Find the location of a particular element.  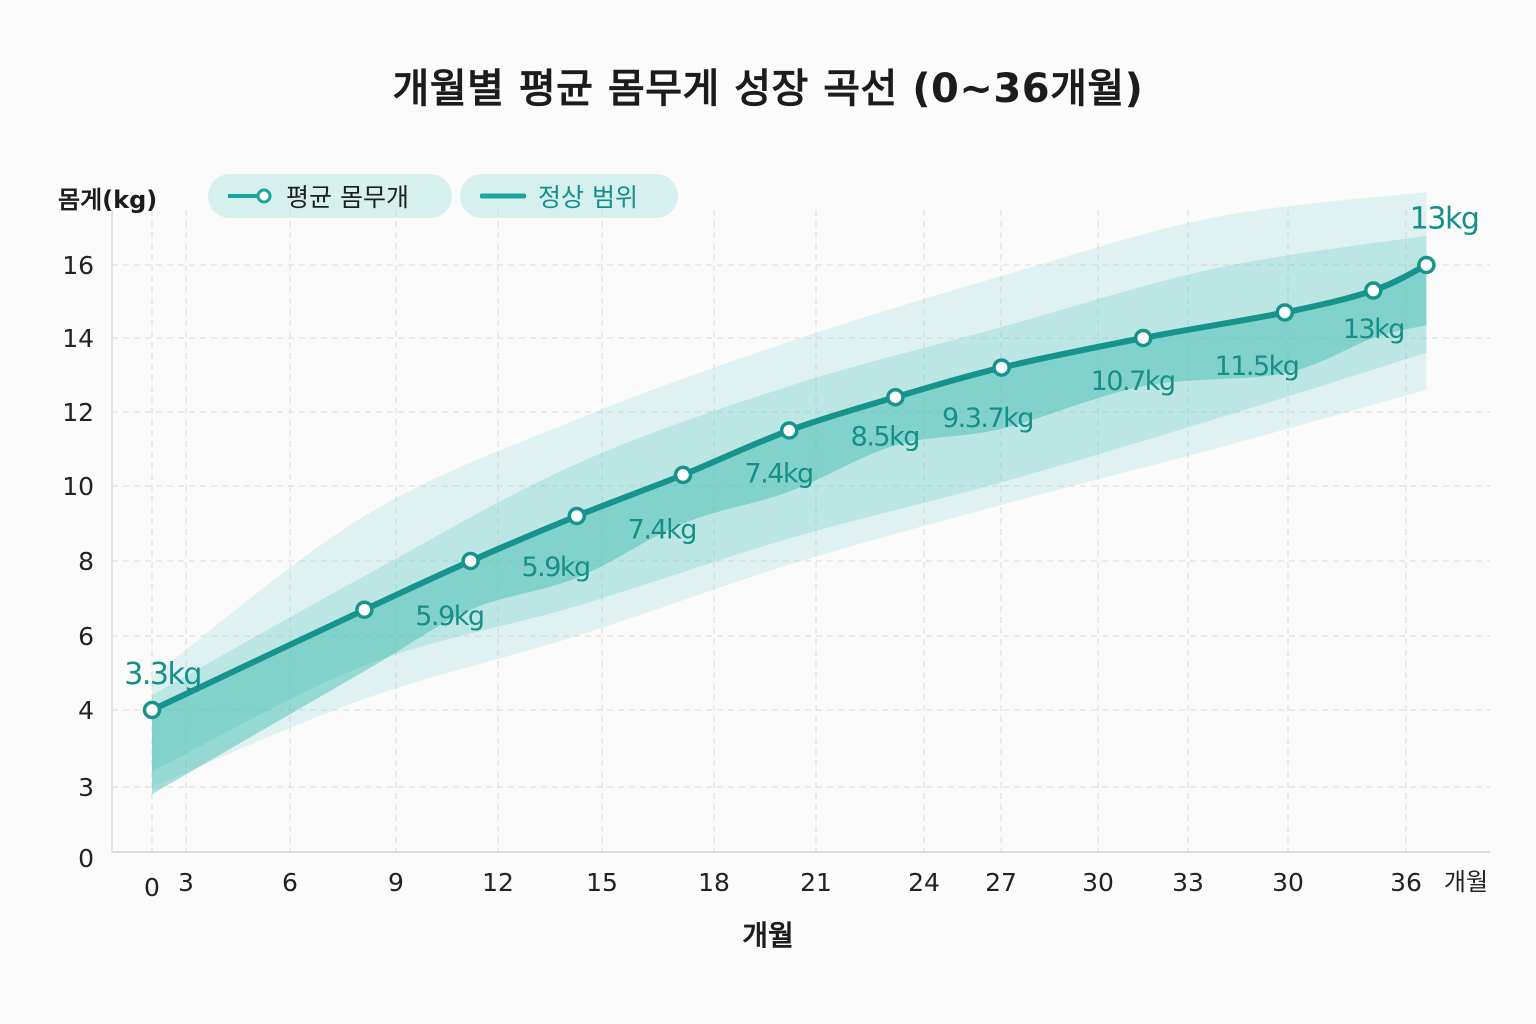

y-tick-label: 6 is located at coordinates (86, 636).